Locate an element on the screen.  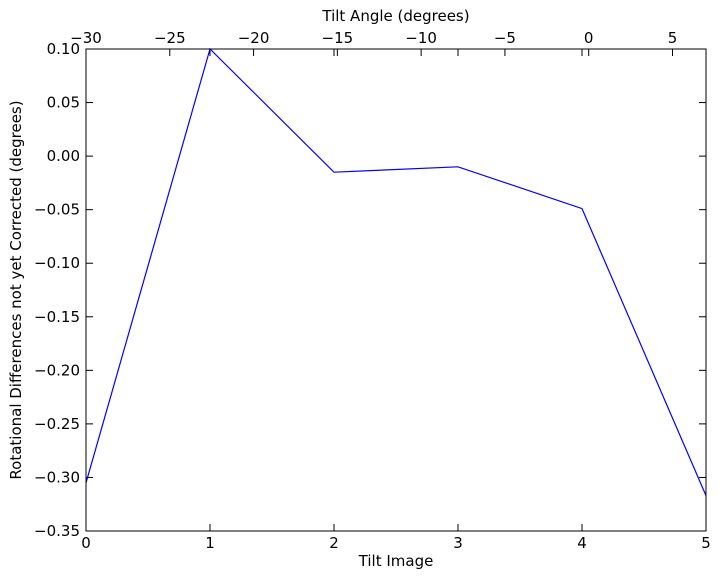
x-tick-label: 4 is located at coordinates (582, 543).